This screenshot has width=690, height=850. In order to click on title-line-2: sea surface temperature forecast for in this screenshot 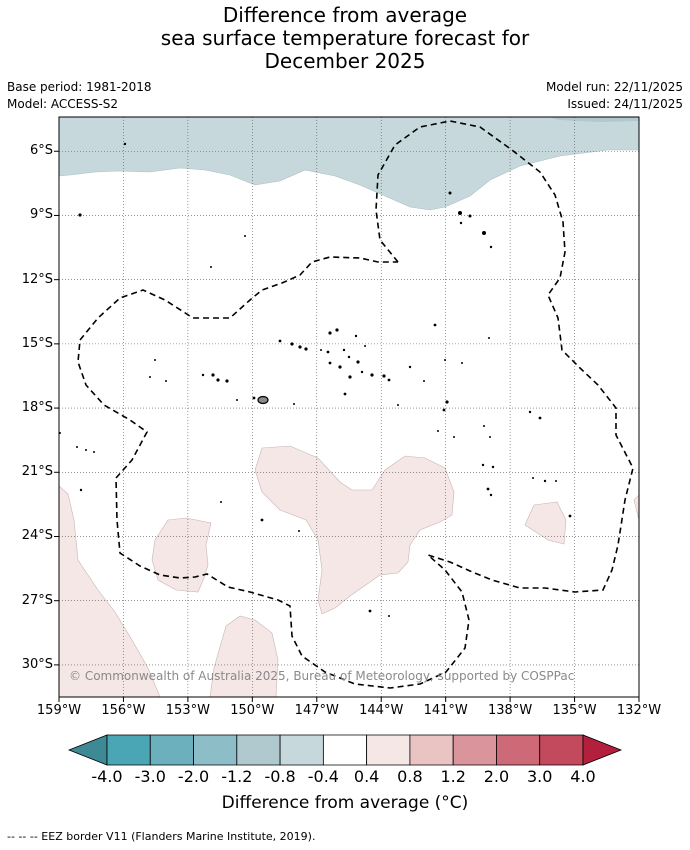, I will do `click(345, 38)`.